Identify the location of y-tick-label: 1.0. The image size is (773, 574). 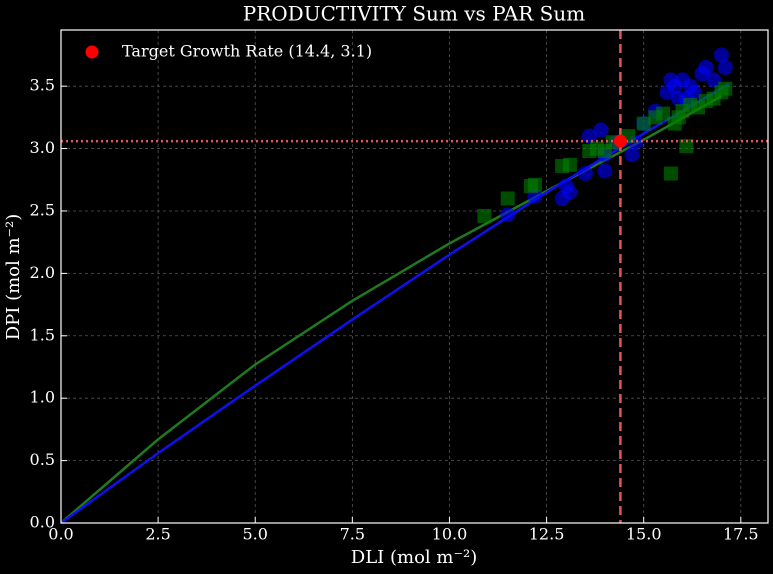
(42, 397).